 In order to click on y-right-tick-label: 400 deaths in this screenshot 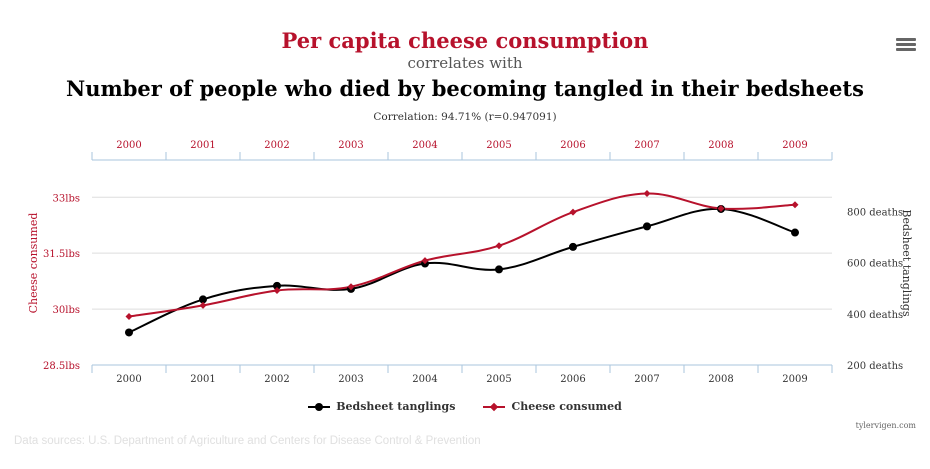, I will do `click(875, 315)`.